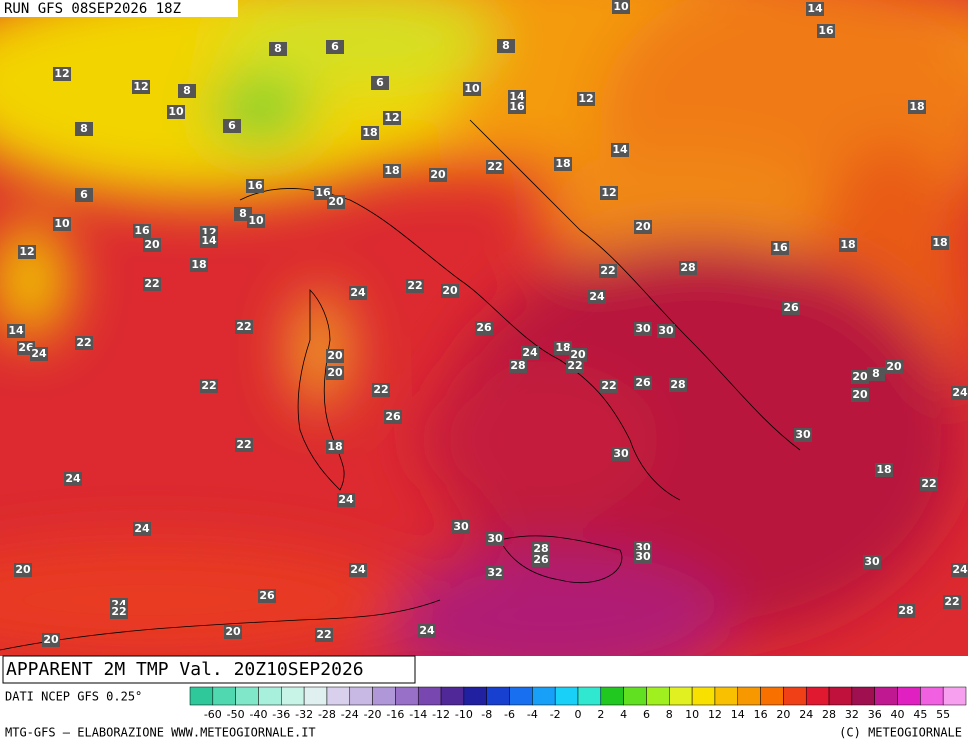 The width and height of the screenshot is (968, 745). Describe the element at coordinates (829, 714) in the screenshot. I see `colorbar-label: 28` at that location.